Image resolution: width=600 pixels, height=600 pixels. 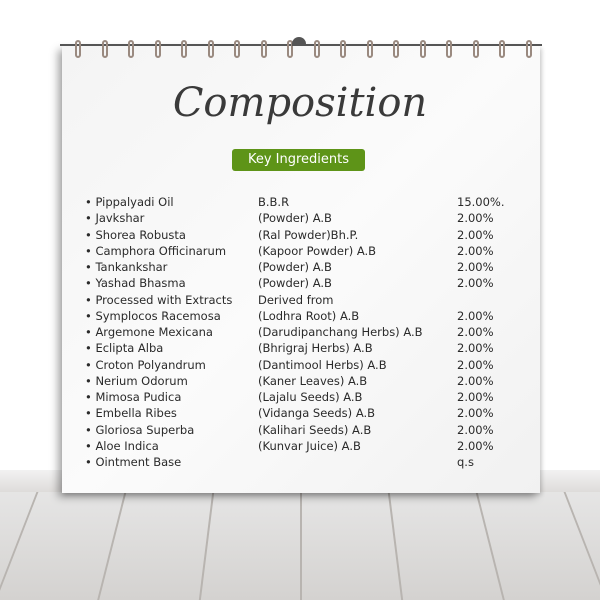 I want to click on ingredient-name: • Yashad Bhasma, so click(x=135, y=283).